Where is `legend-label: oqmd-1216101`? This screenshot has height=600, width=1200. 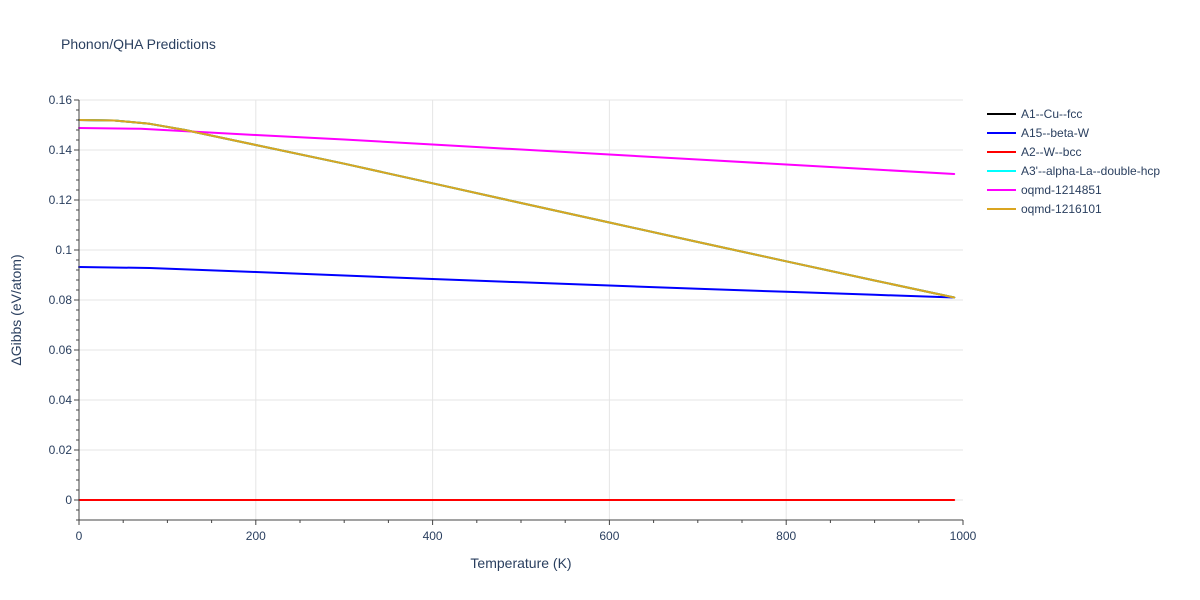 legend-label: oqmd-1216101 is located at coordinates (1061, 209).